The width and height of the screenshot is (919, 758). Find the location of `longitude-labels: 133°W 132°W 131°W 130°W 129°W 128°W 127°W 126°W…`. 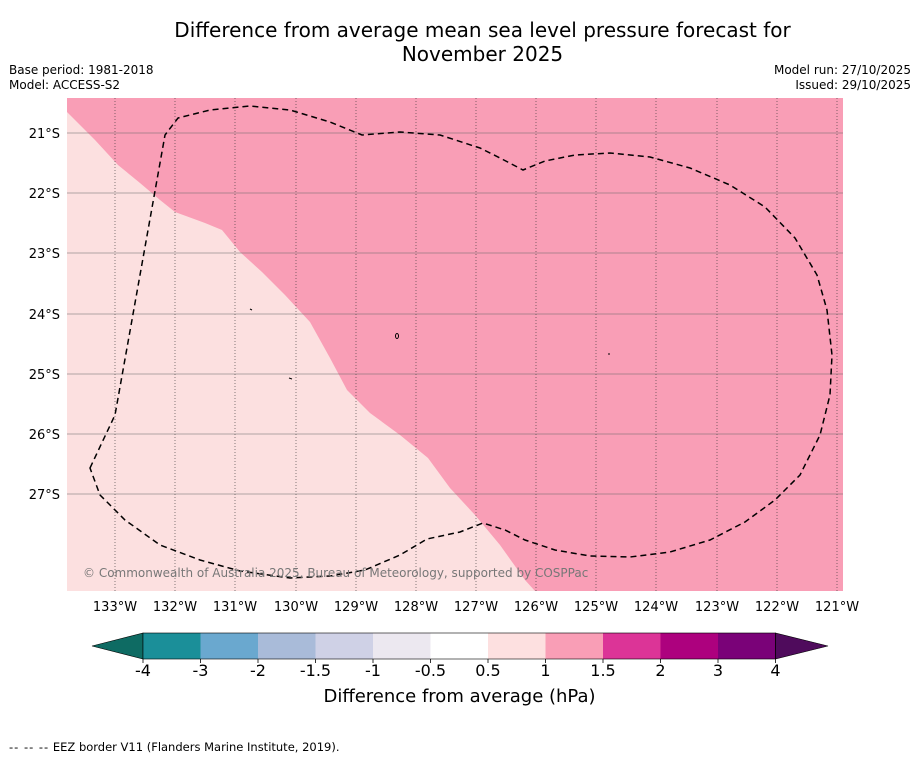

longitude-labels: 133°W 132°W 131°W 130°W 129°W 128°W 127°W 126°W… is located at coordinates (476, 607).